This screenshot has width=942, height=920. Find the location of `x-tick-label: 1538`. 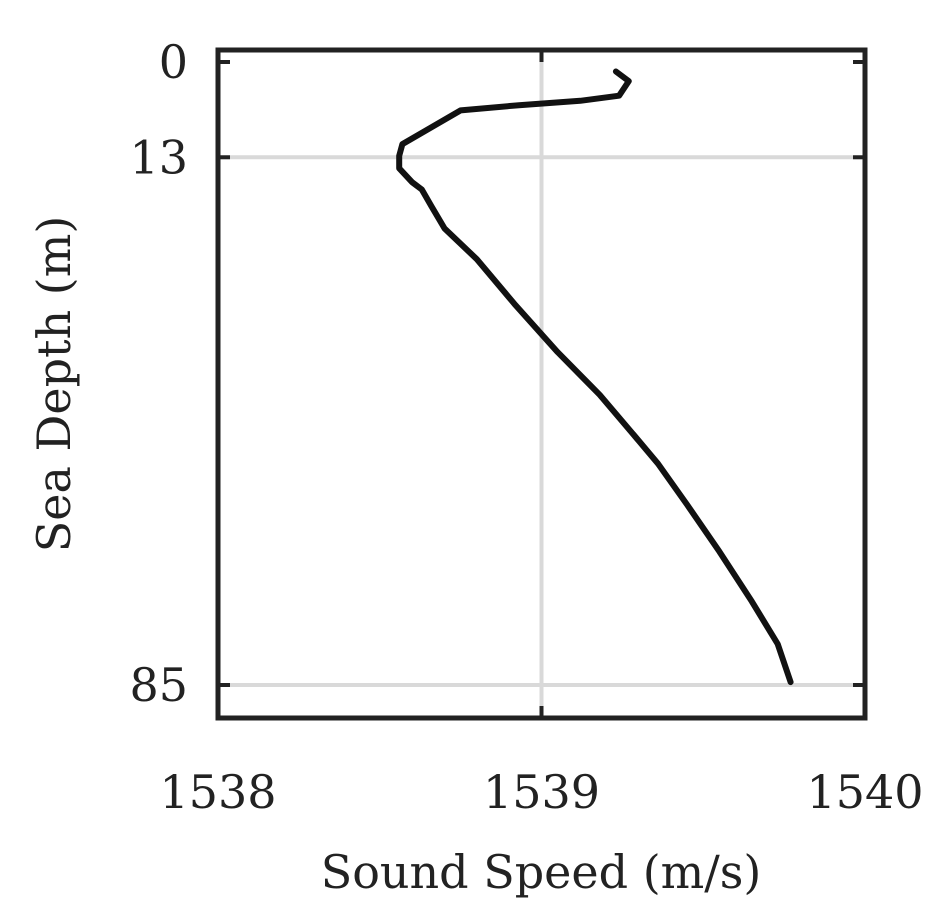

x-tick-label: 1538 is located at coordinates (217, 792).